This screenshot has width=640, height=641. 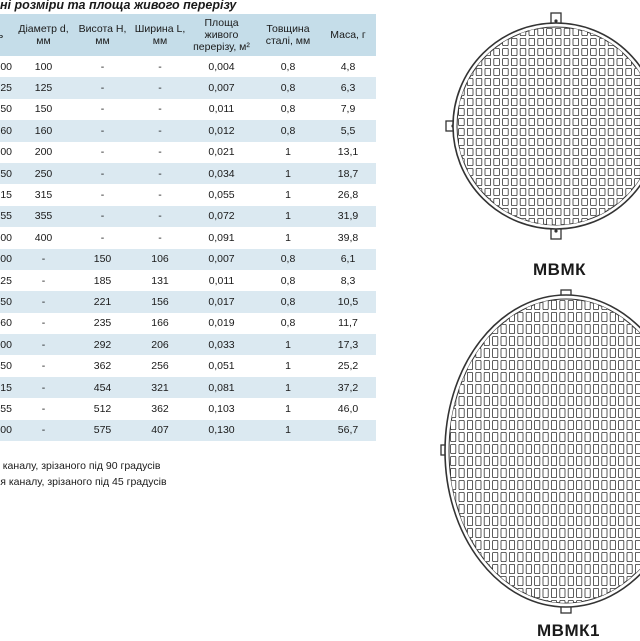 What do you see at coordinates (160, 131) in the screenshot?
I see `cell-width: -` at bounding box center [160, 131].